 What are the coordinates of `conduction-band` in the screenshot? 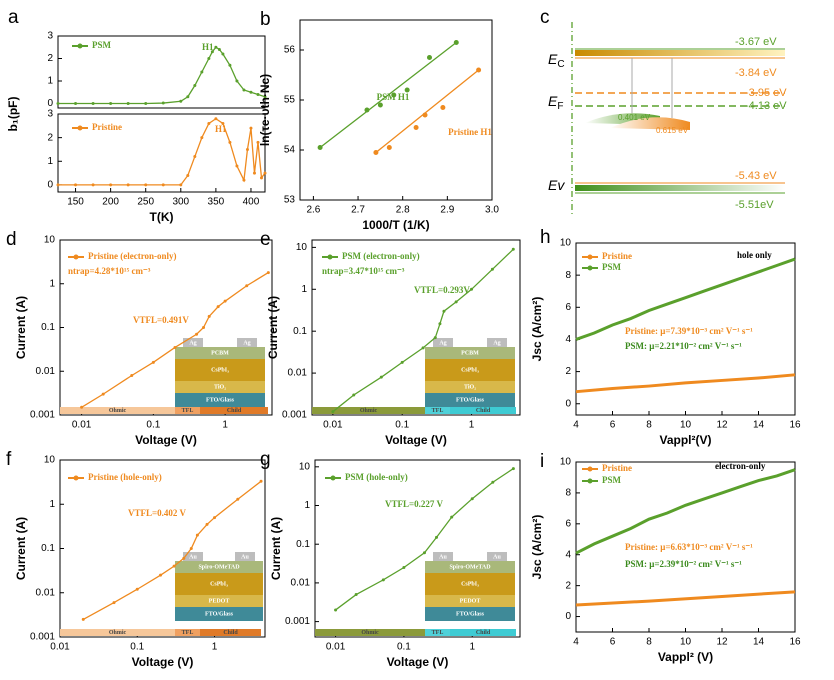 It's located at (680, 53).